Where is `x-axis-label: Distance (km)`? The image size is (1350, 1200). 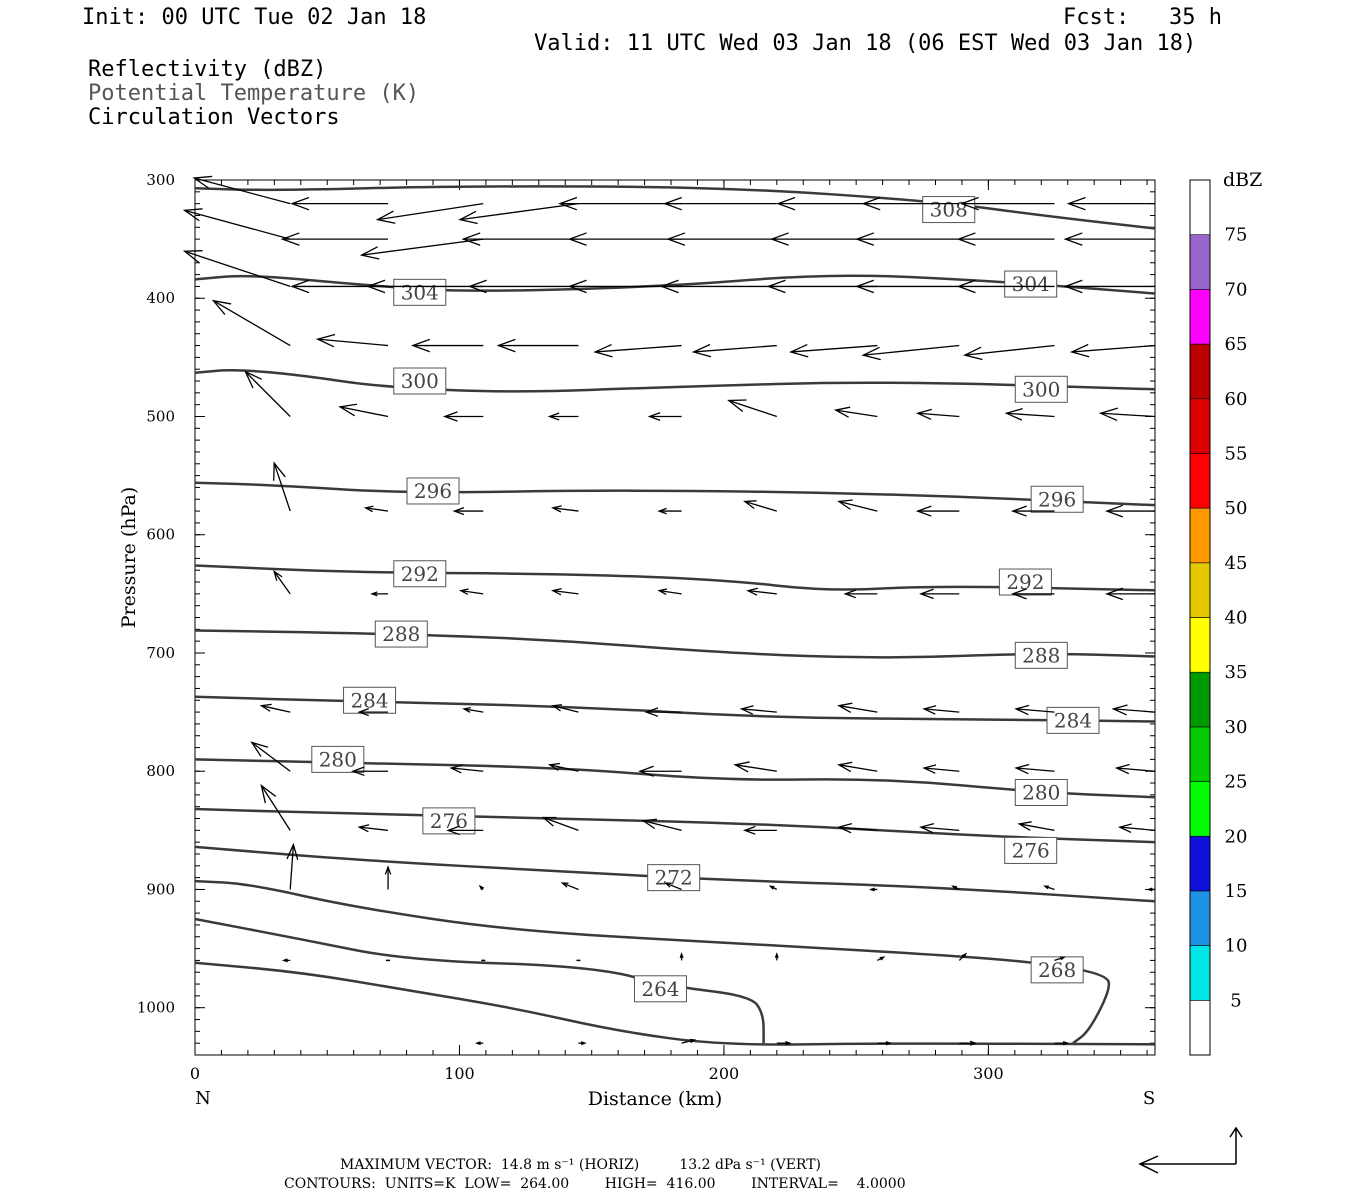 x-axis-label: Distance (km) is located at coordinates (655, 1099).